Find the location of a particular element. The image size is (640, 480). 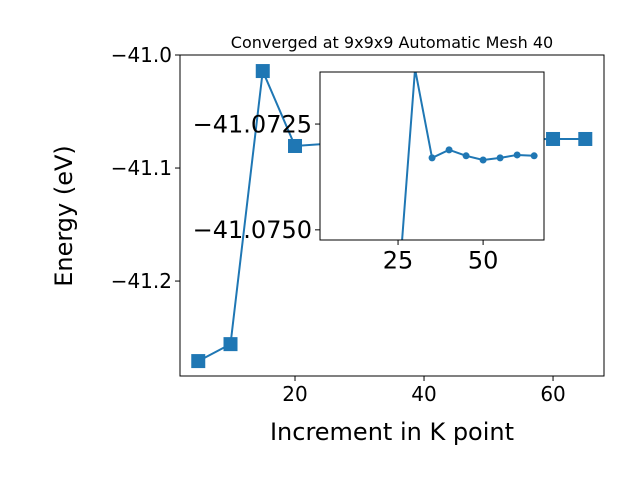

y-tick-label: −41.0725 is located at coordinates (252, 124).